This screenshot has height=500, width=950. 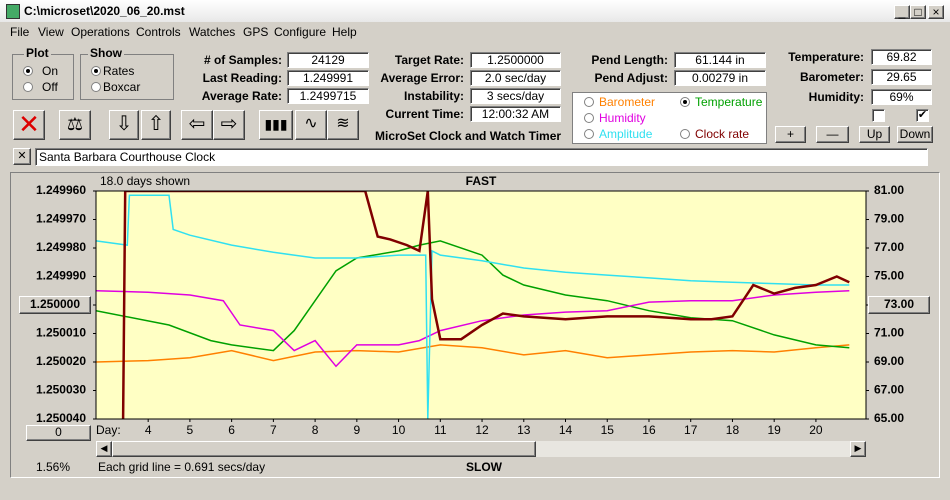 I want to click on menu-item: View, so click(x=51, y=32).